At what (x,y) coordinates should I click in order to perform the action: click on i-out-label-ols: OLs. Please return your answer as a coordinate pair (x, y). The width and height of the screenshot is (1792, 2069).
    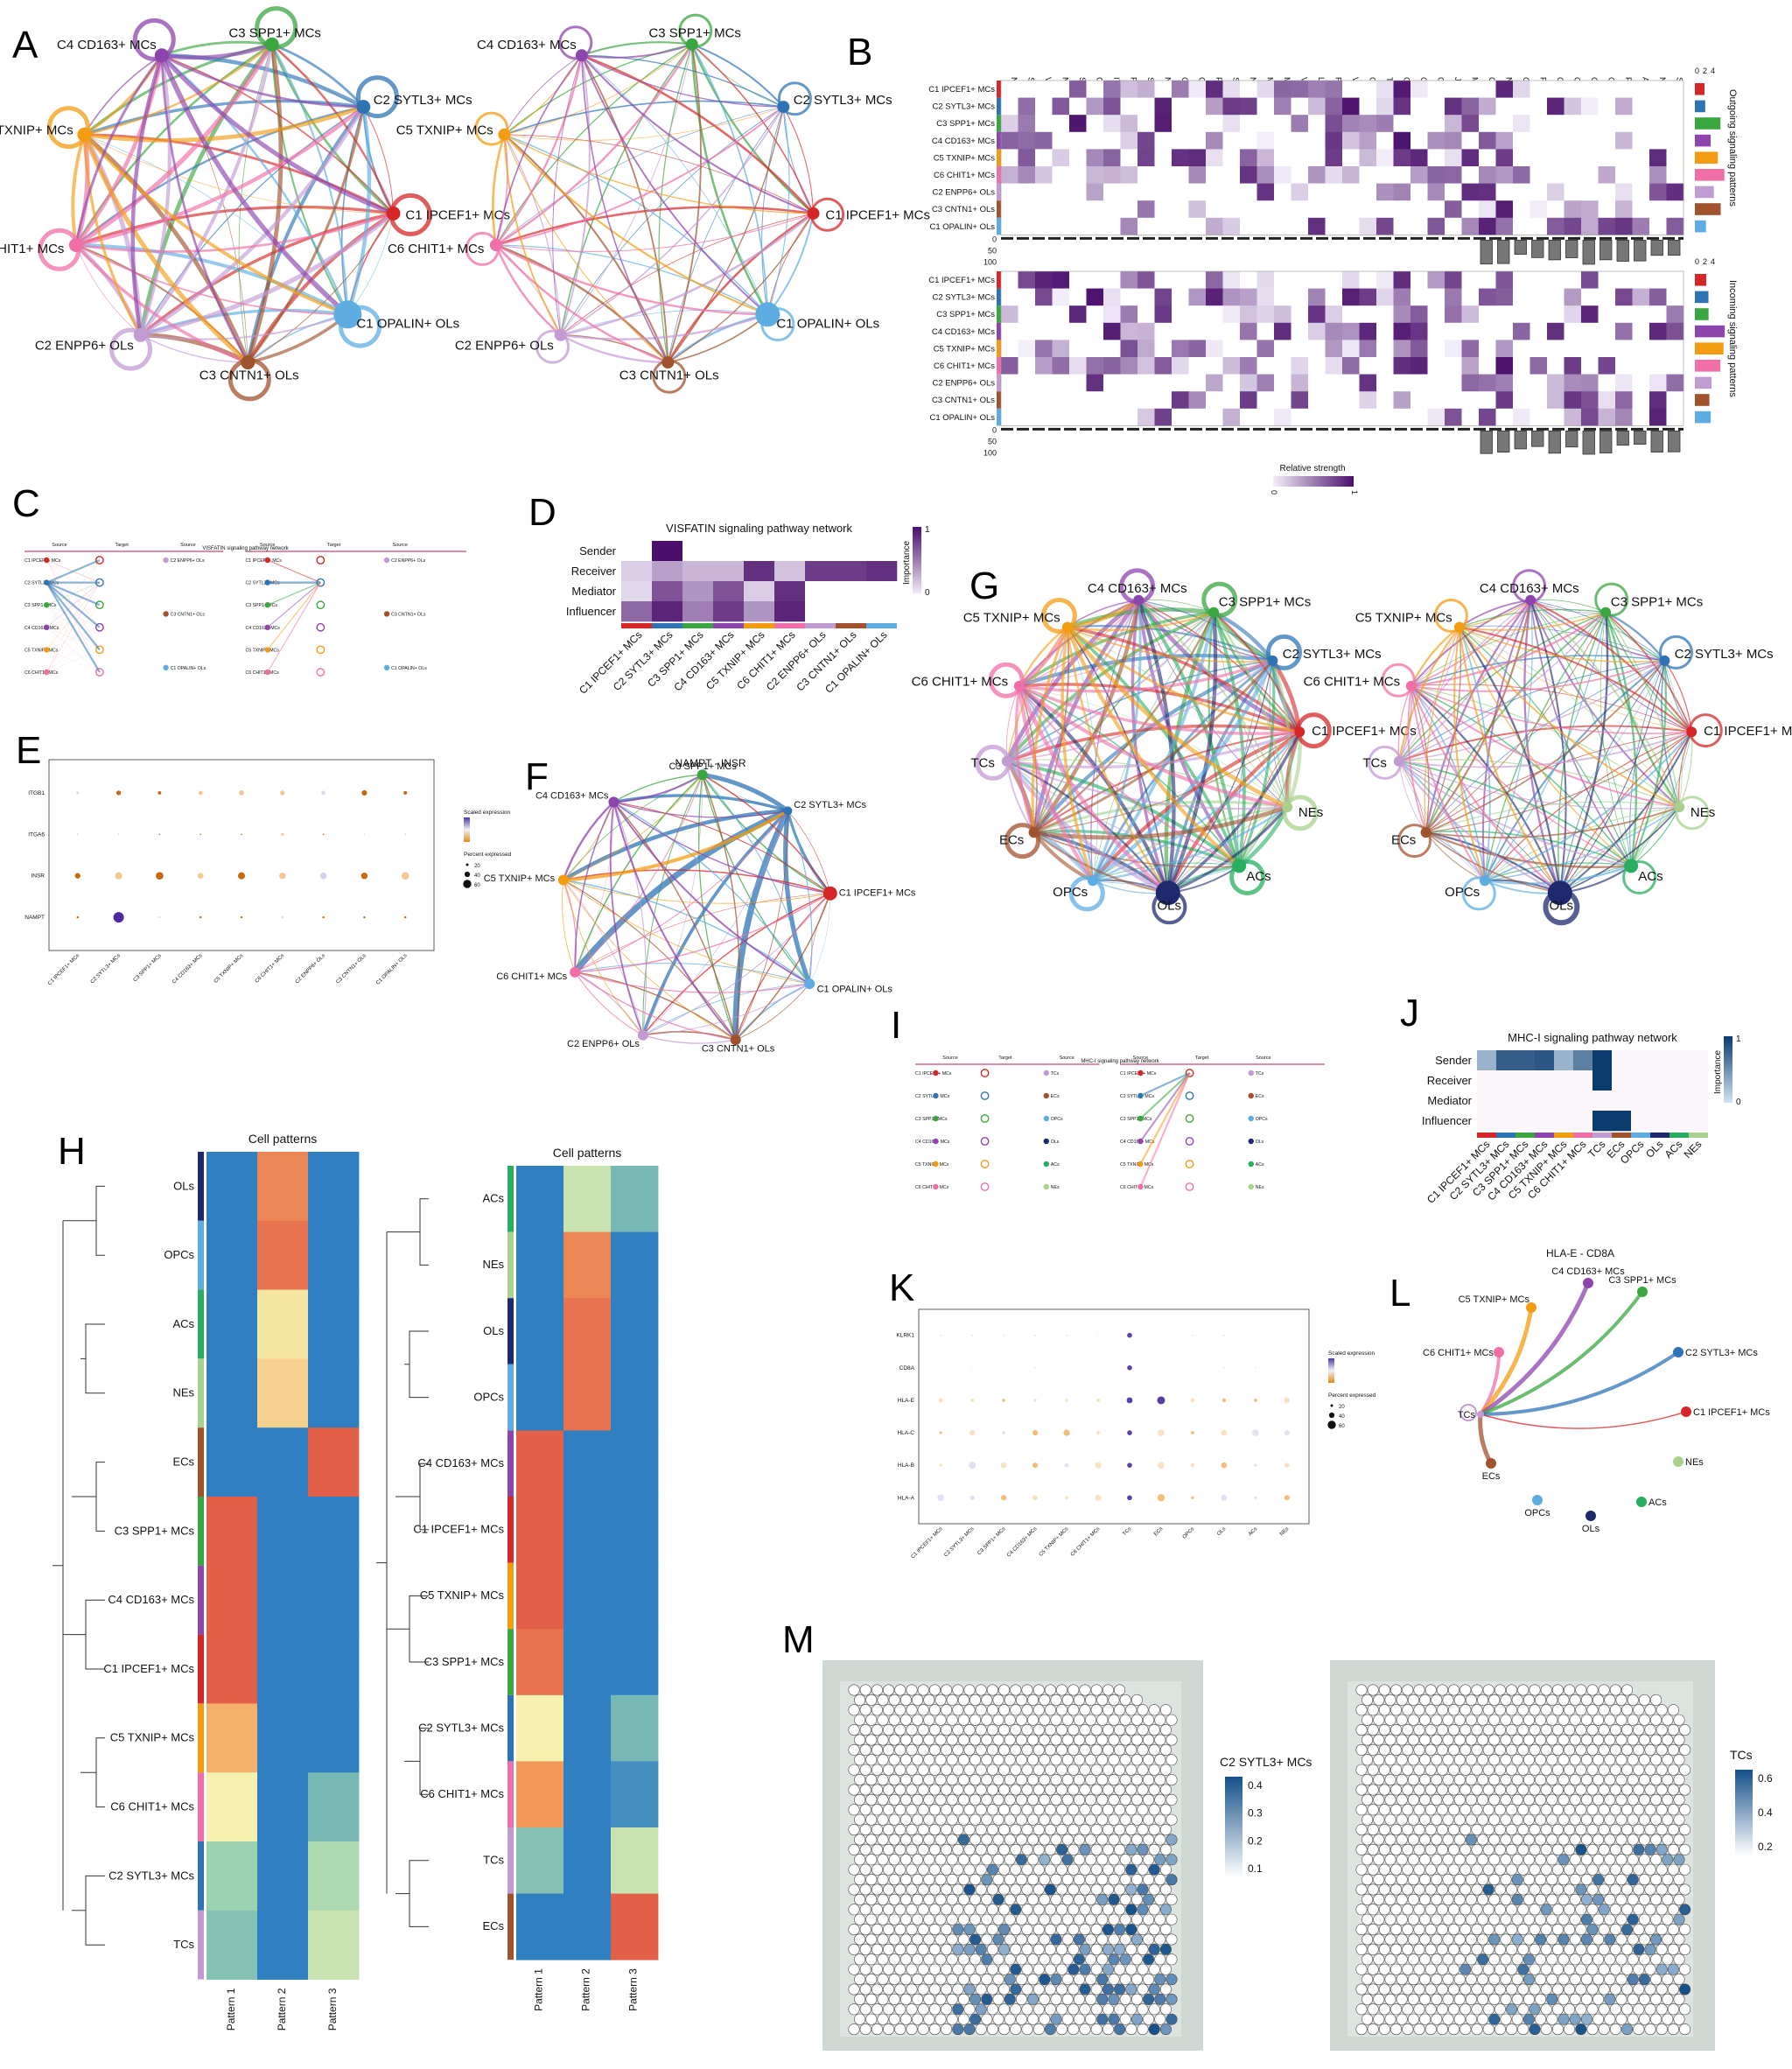
    Looking at the image, I should click on (1055, 1142).